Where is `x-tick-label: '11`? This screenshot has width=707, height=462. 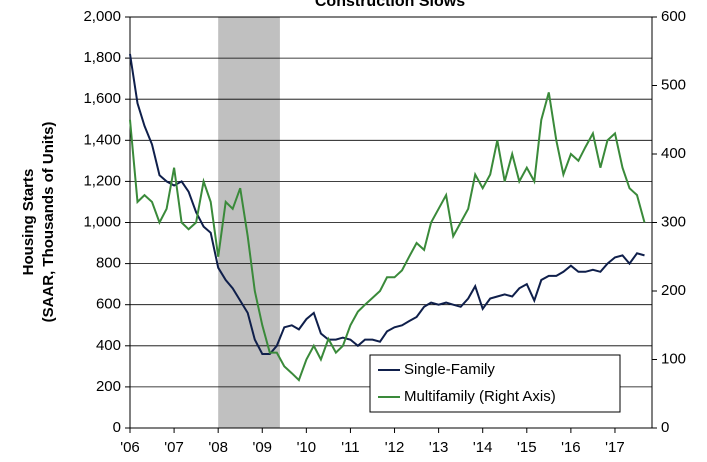
x-tick-label: '11 is located at coordinates (350, 447).